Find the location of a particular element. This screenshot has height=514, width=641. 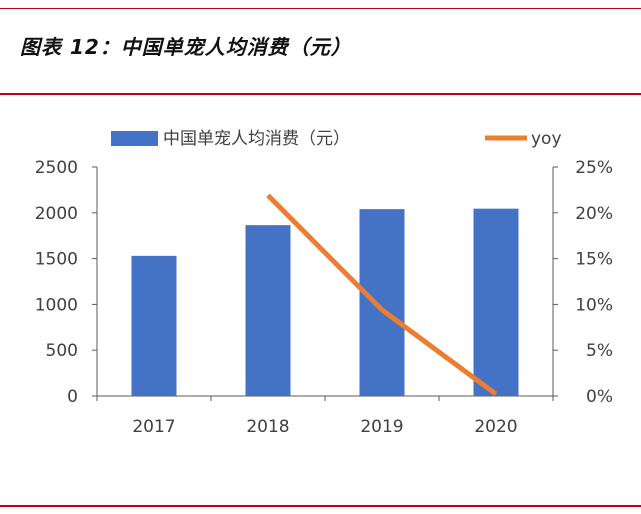

y-tick-label-right: 0% is located at coordinates (599, 397).